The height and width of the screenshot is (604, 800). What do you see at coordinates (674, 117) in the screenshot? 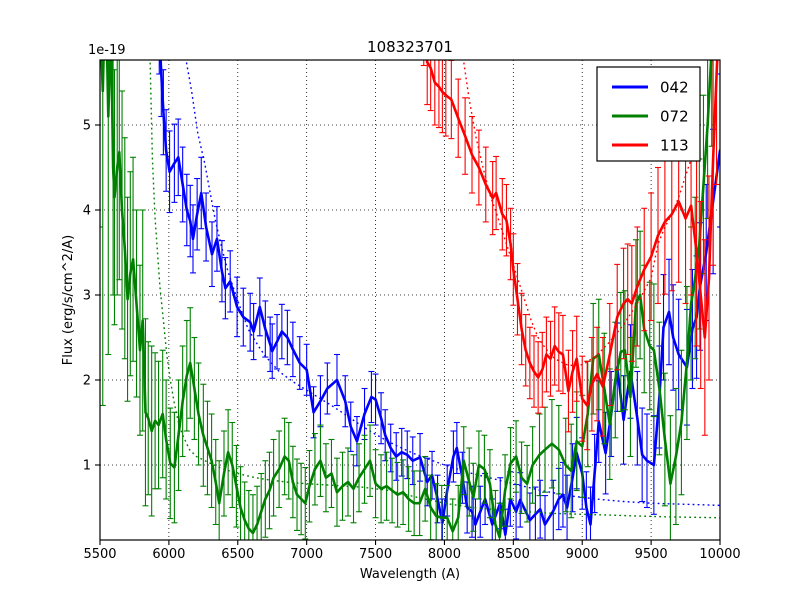
I see `legend-label-072: 072` at bounding box center [674, 117].